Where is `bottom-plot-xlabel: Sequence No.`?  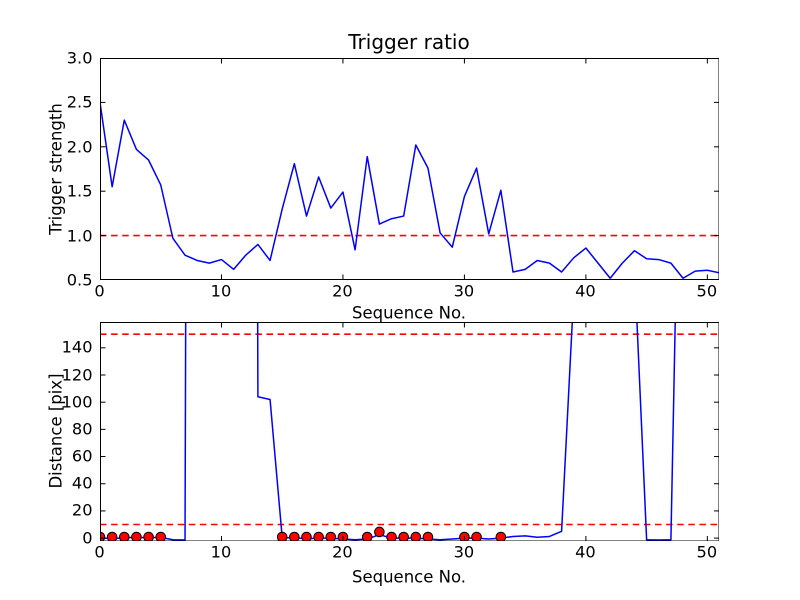 bottom-plot-xlabel: Sequence No. is located at coordinates (409, 577).